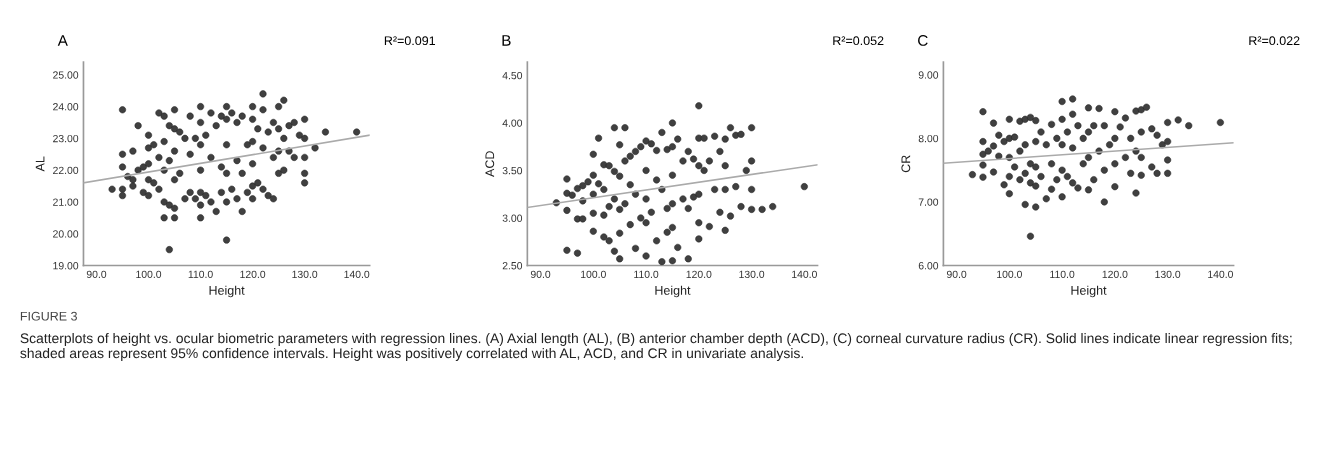 The image size is (1325, 450). I want to click on text: Scatterplots of height vs. ocular biometric parameters with regression lines. (A) Axial length (AL), (B) anterior chamber depth (ACD), (C) corneal curvature radius (CR). Solid lines indicate linear regression fits; shaded areas represent 95% confidence intervals. Height was positively correlated with AL, ACD, and CR in univariate analysis., so click(656, 347).